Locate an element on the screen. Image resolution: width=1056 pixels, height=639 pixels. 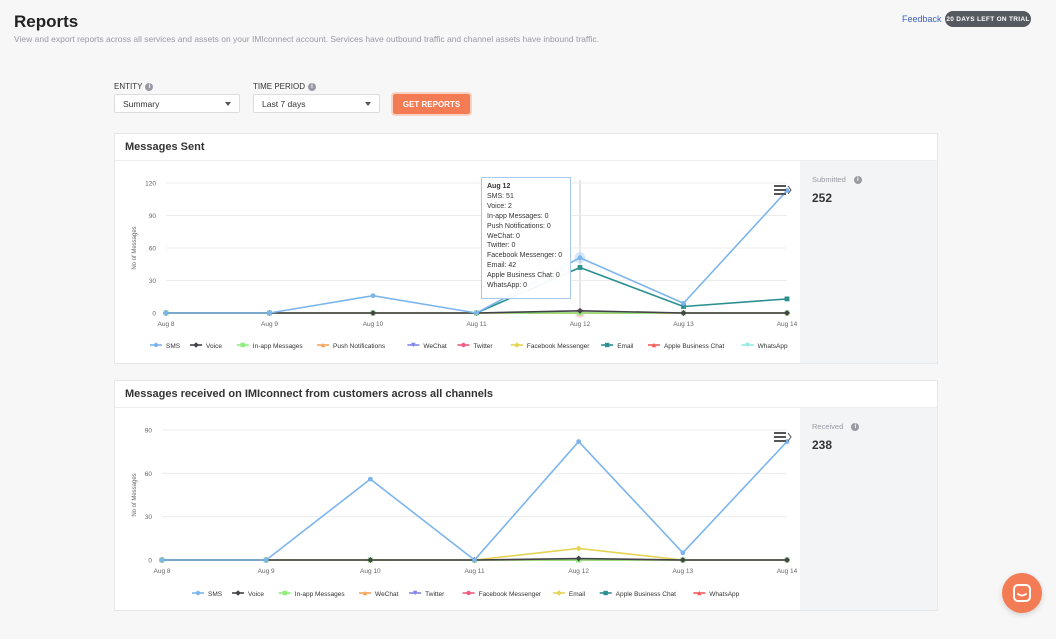
chevron-down-icon is located at coordinates (368, 103).